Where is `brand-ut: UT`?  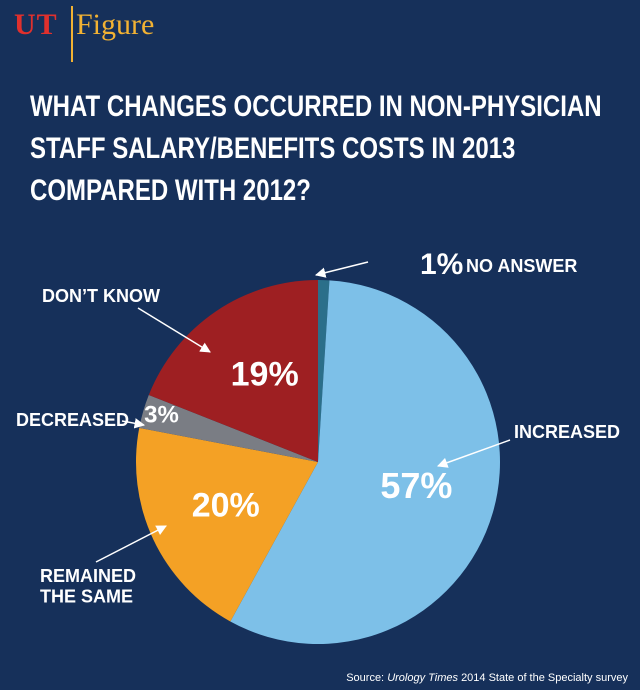 brand-ut: UT is located at coordinates (36, 24).